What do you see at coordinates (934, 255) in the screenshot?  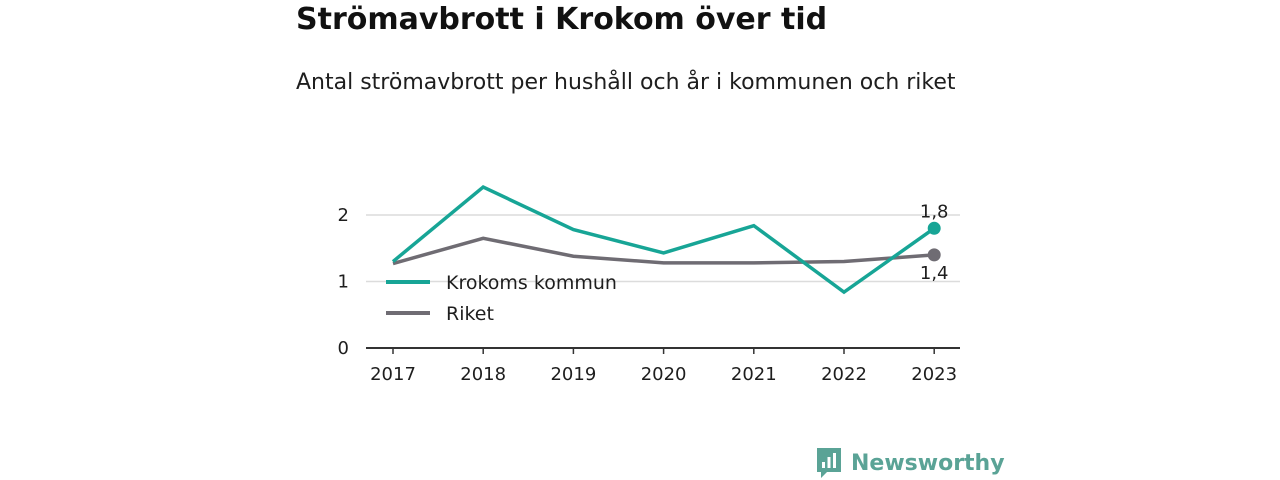 I see `series-end-point-riket` at bounding box center [934, 255].